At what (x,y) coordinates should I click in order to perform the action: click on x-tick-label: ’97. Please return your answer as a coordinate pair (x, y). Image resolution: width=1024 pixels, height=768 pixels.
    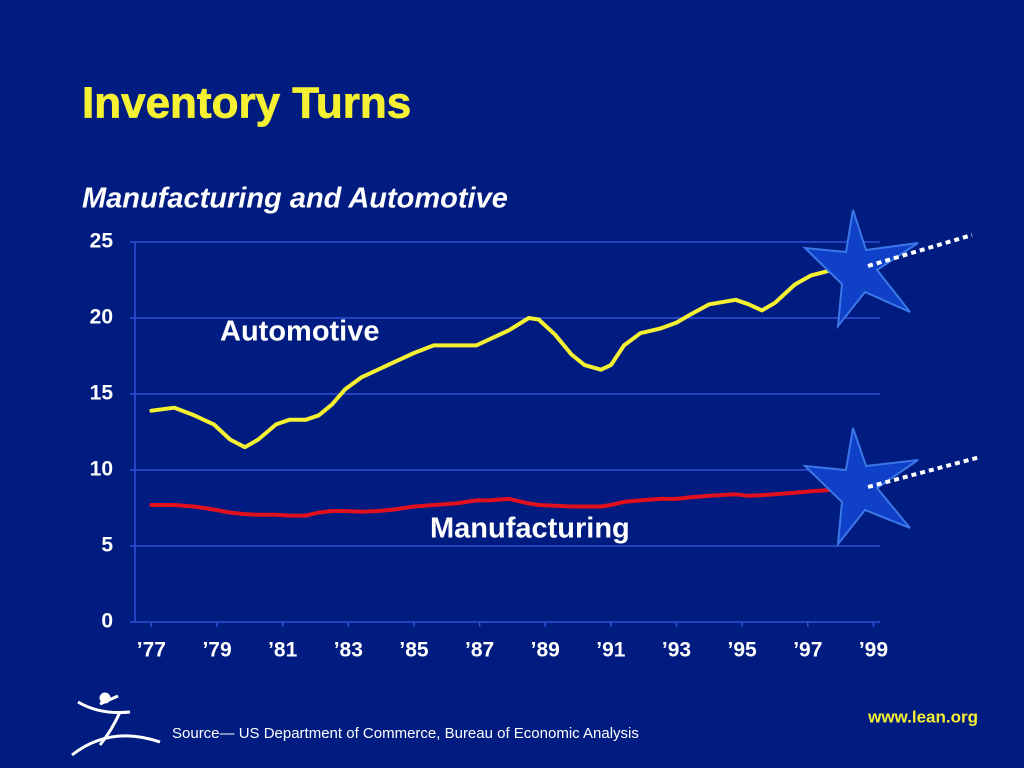
    Looking at the image, I should click on (807, 650).